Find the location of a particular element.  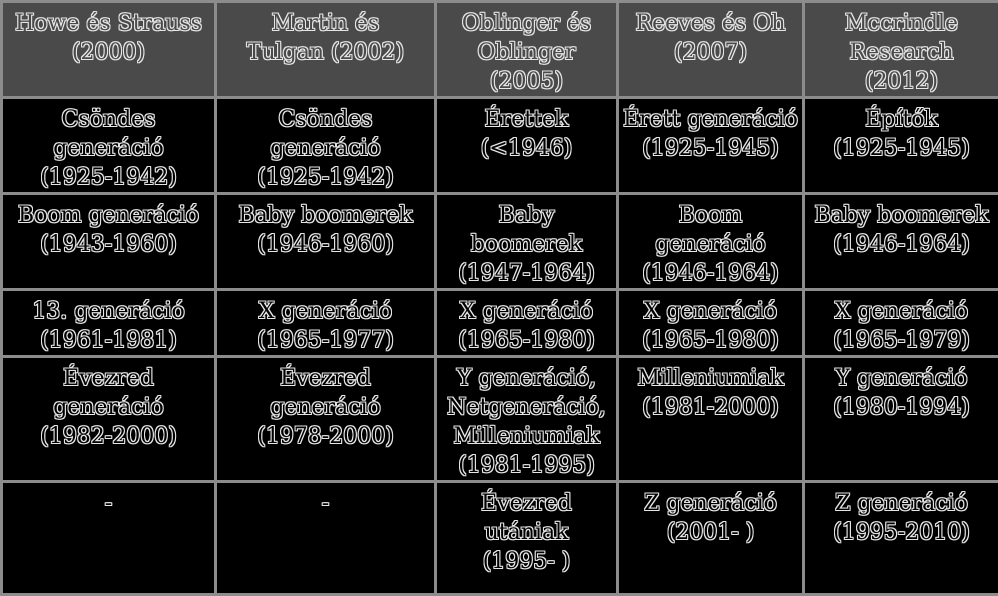

header-mccrindle: Mccrindle Research (2012) is located at coordinates (901, 50).